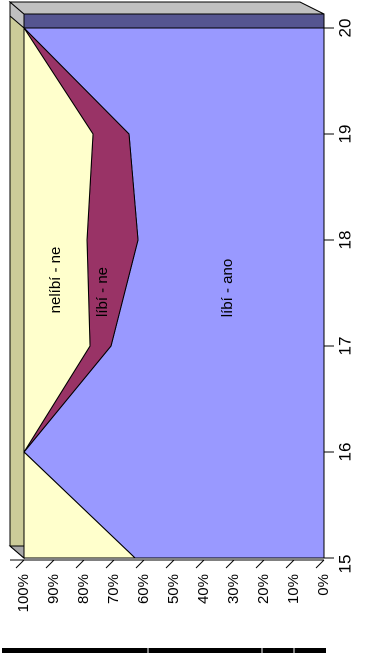  I want to click on category-tick-label-4: 19, so click(344, 134).